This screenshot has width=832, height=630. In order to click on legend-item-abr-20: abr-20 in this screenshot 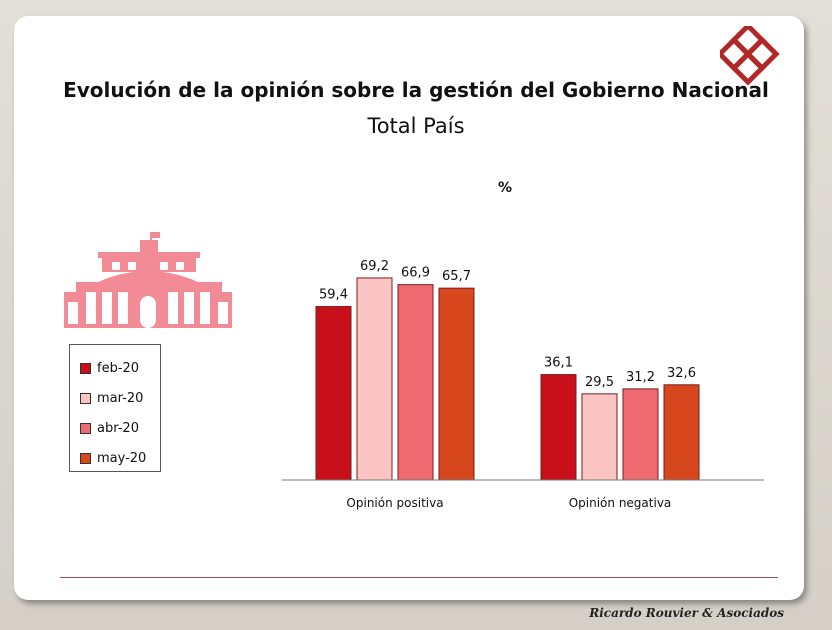, I will do `click(120, 428)`.